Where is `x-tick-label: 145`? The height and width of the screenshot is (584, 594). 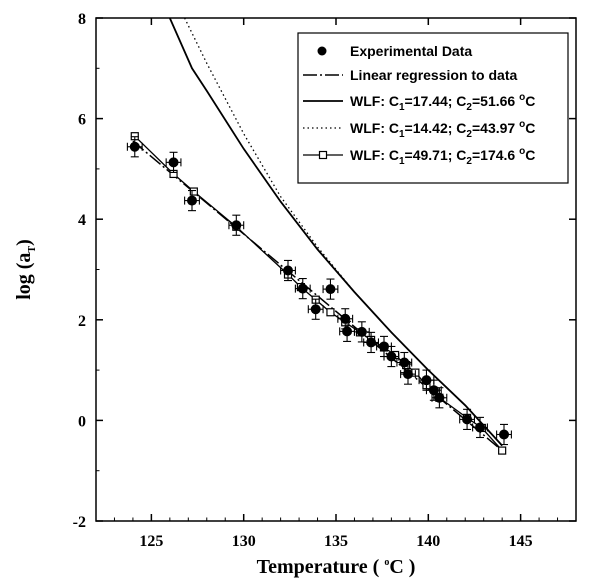 x-tick-label: 145 is located at coordinates (521, 541).